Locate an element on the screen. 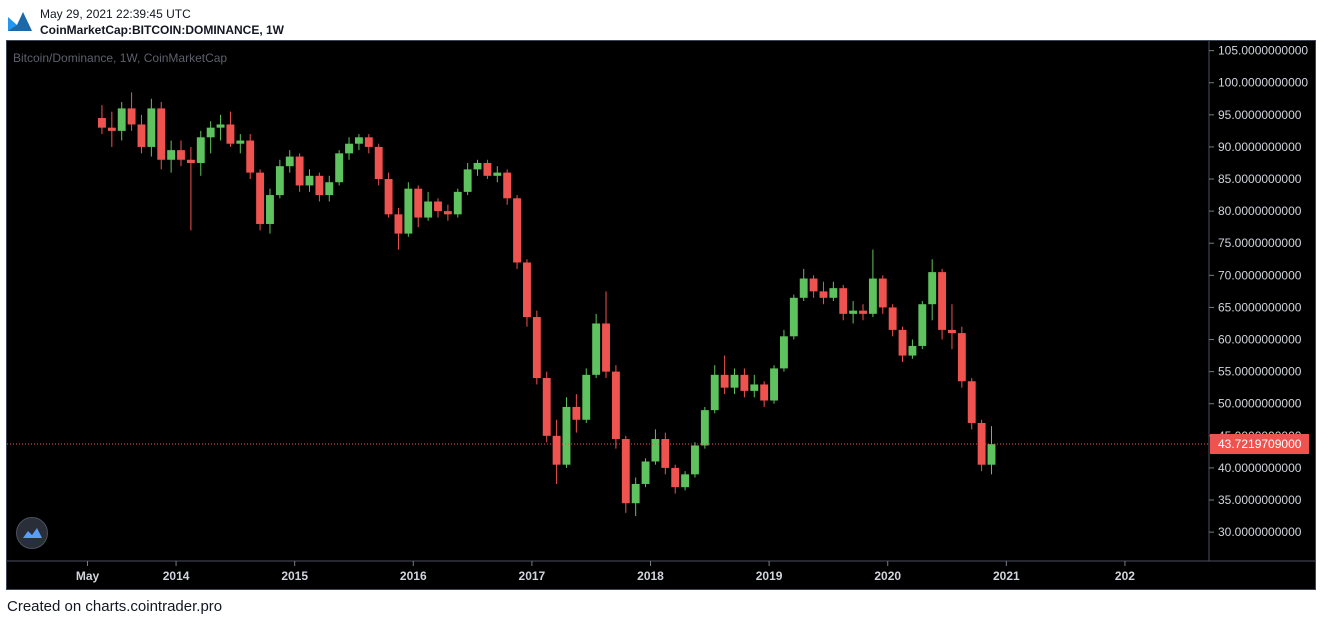 The height and width of the screenshot is (622, 1324). x-tick-label: 2017 is located at coordinates (532, 576).